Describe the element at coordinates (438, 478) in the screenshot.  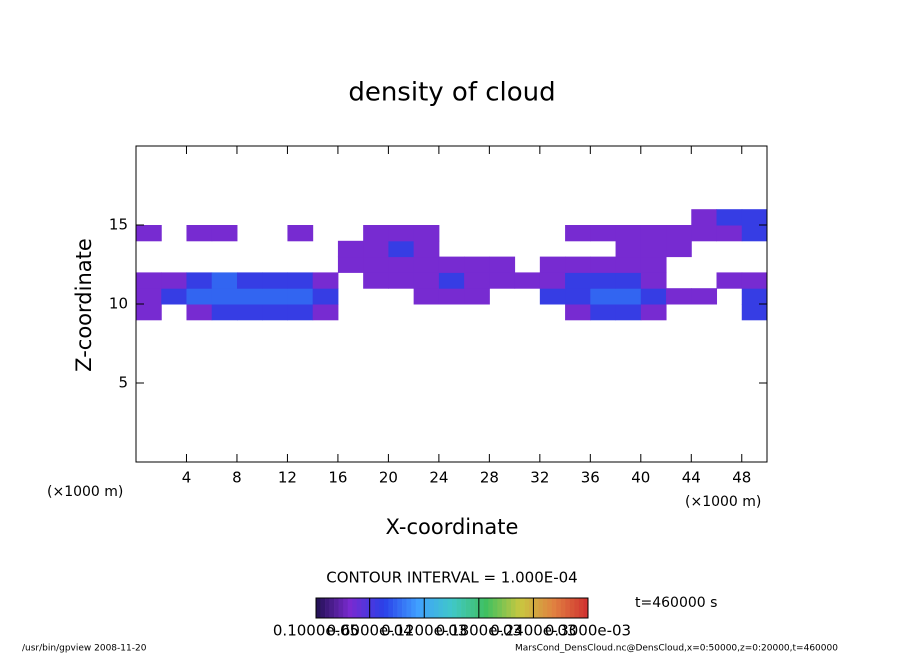
I see `x-tick-label: 24` at that location.